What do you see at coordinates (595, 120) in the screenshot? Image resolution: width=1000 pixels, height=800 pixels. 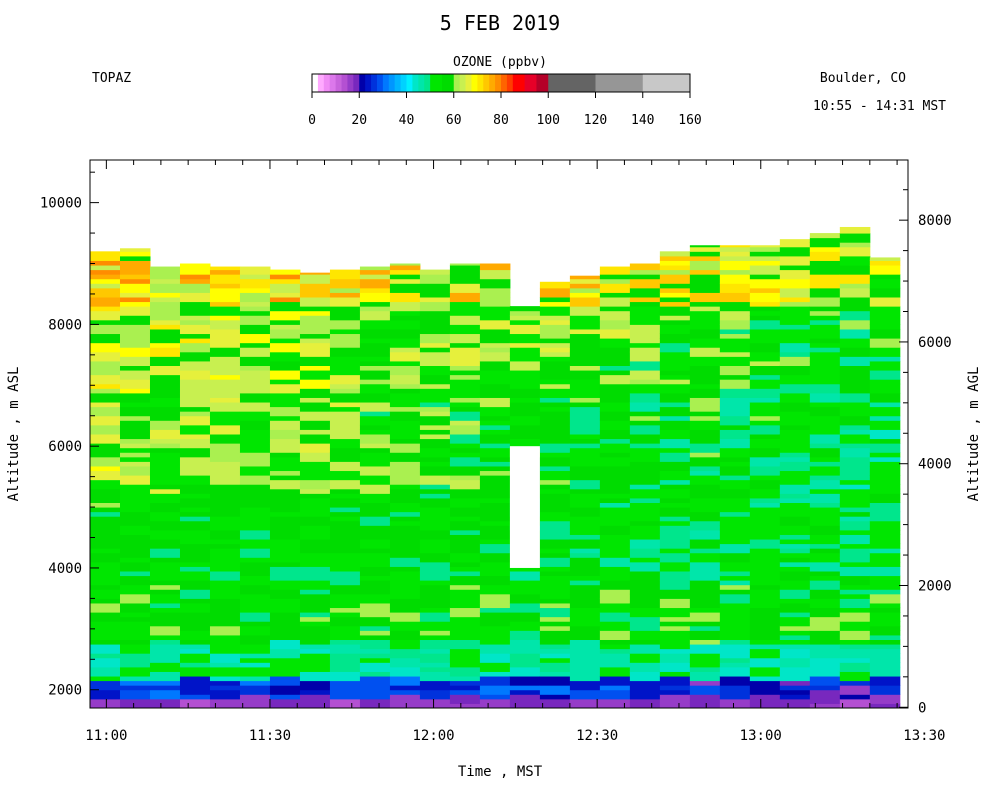 I see `colorbar-tick-label: 120` at bounding box center [595, 120].